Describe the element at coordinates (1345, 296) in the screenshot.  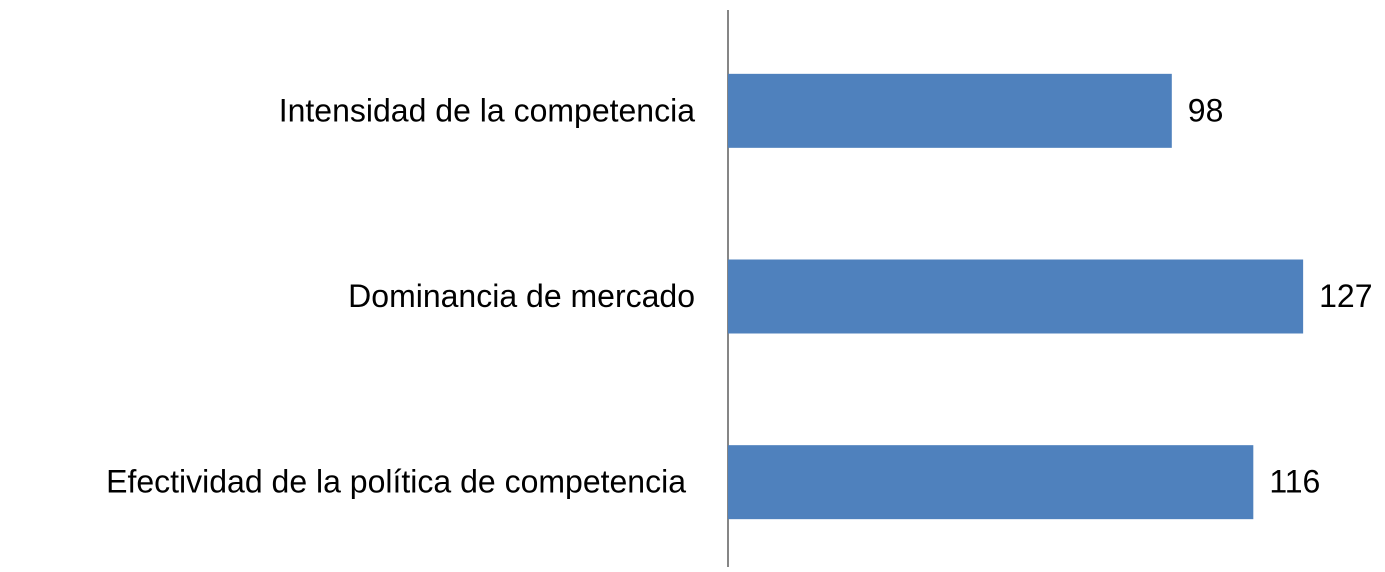
I see `value-label: 127` at that location.